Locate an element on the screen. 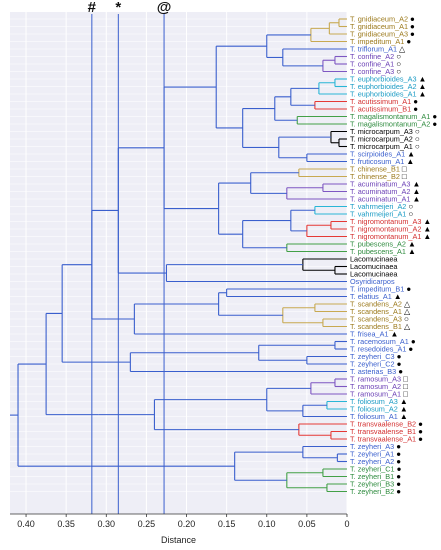 The height and width of the screenshot is (550, 441). leaf-label: T. magalismontanum_A2 ● is located at coordinates (393, 124).